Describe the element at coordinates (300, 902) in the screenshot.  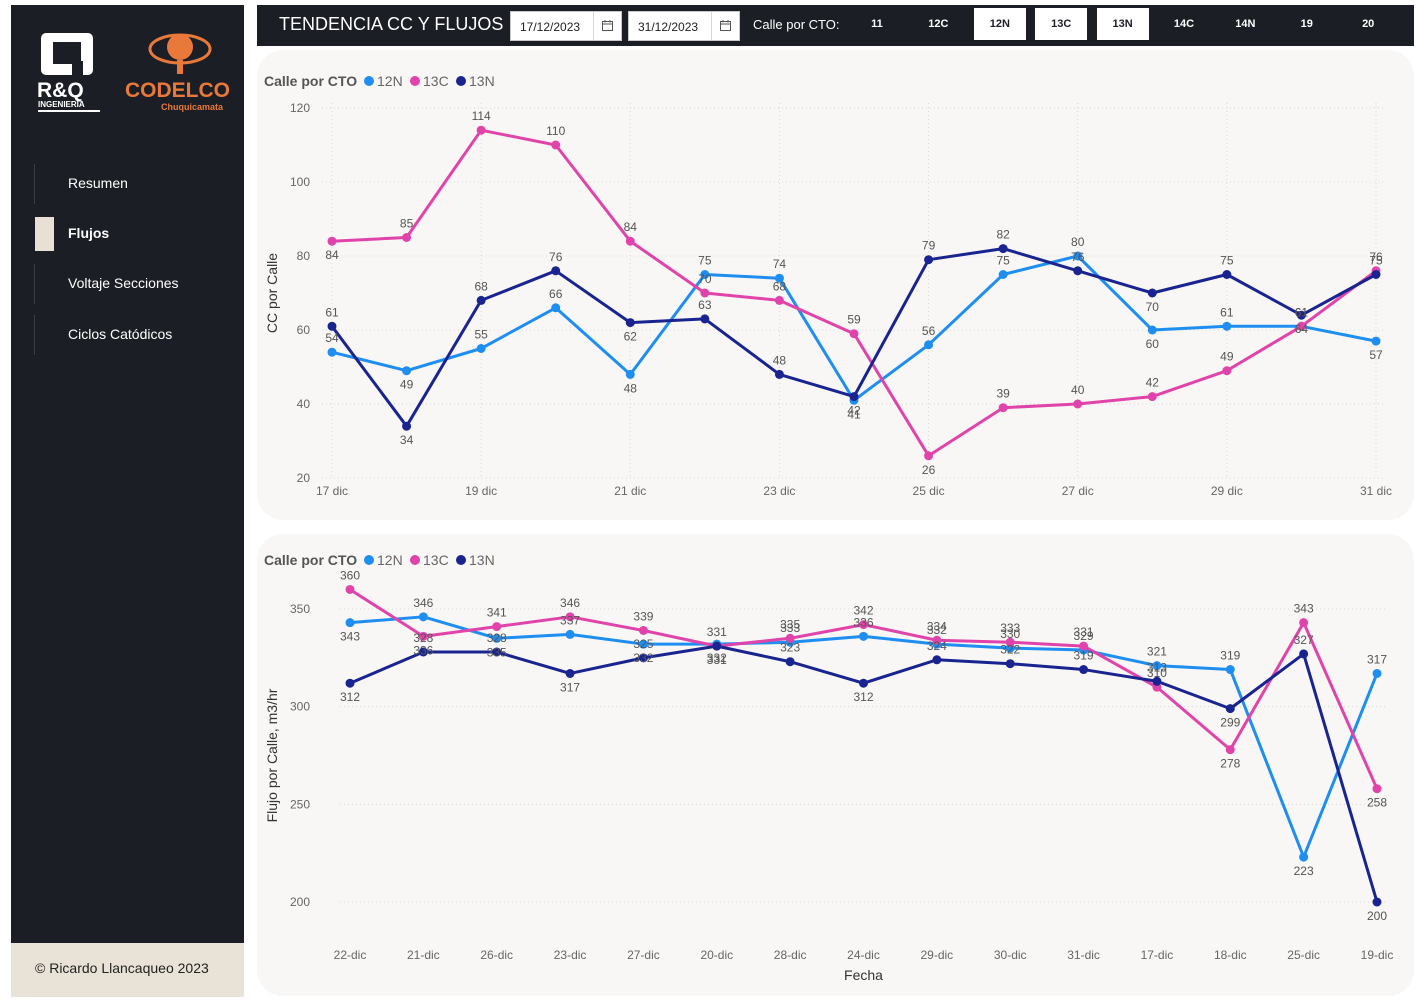
I see `y-tick-label: 200` at that location.